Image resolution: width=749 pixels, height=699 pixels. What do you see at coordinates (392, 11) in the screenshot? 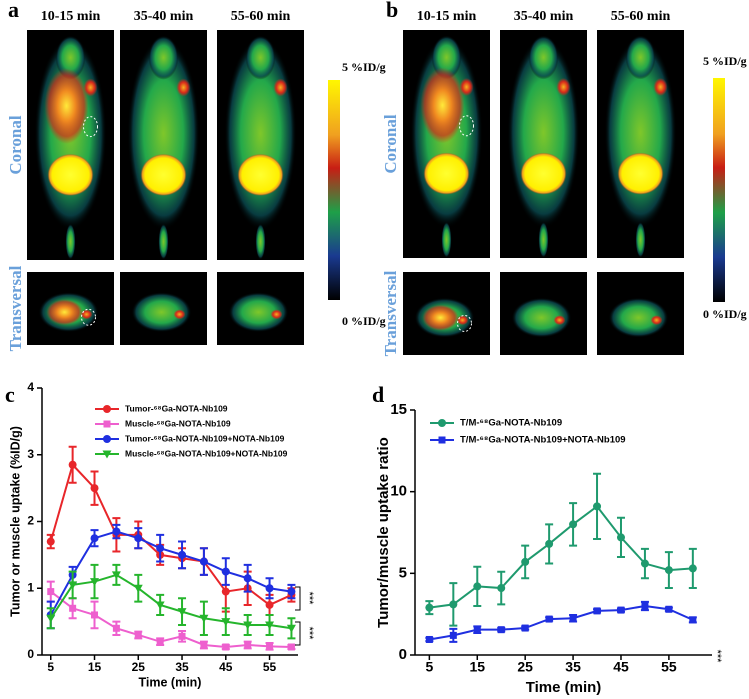
I see `panel-letter: b` at bounding box center [392, 11].